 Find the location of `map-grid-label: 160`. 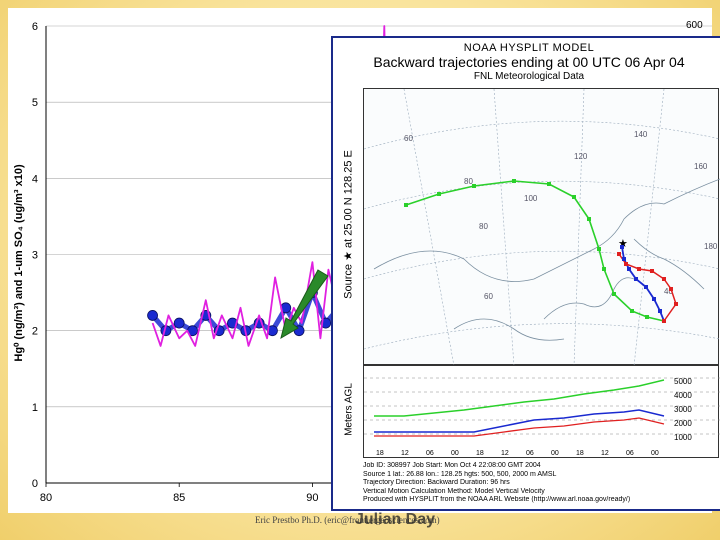

map-grid-label: 160 is located at coordinates (701, 166).